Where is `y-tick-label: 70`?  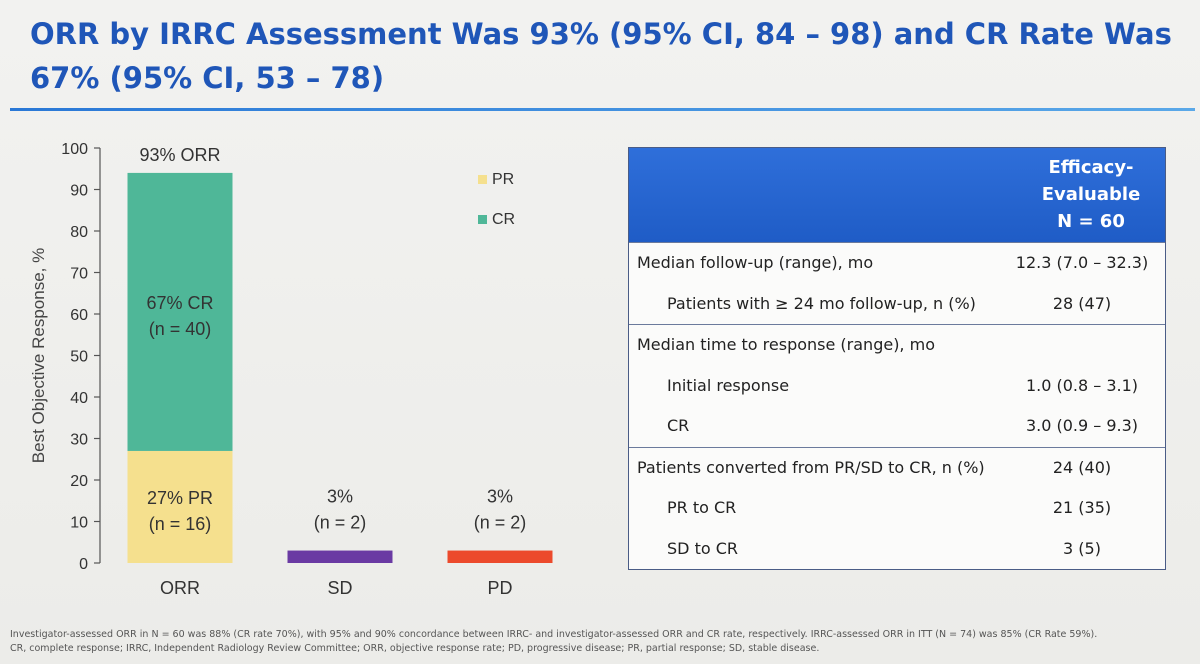 y-tick-label: 70 is located at coordinates (79, 274).